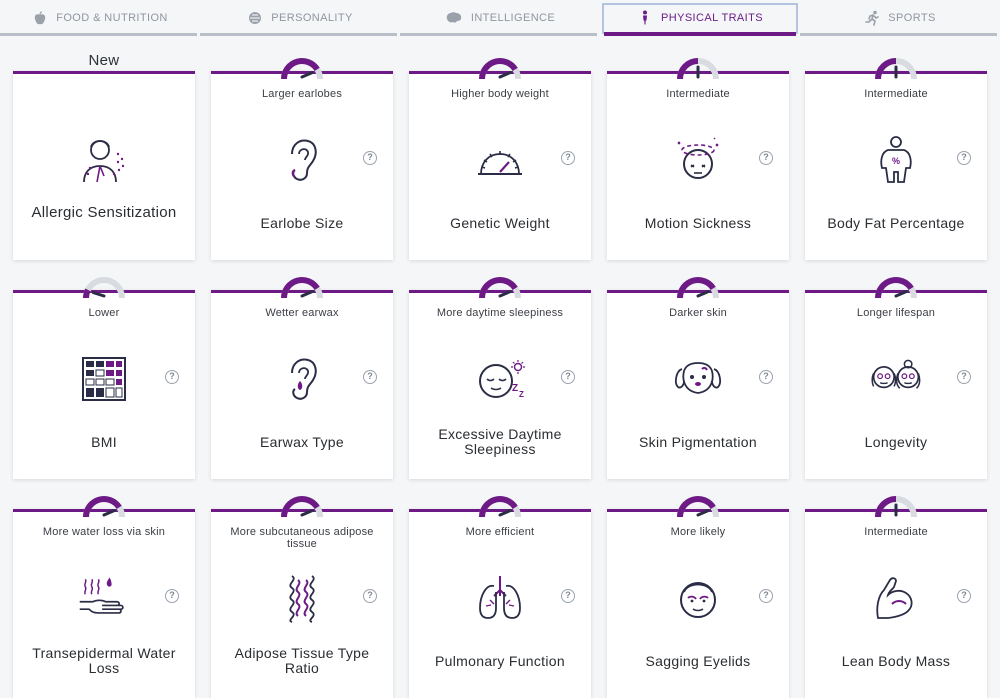 This screenshot has width=1000, height=698. I want to click on trait-title: Lean Body Mass, so click(896, 661).